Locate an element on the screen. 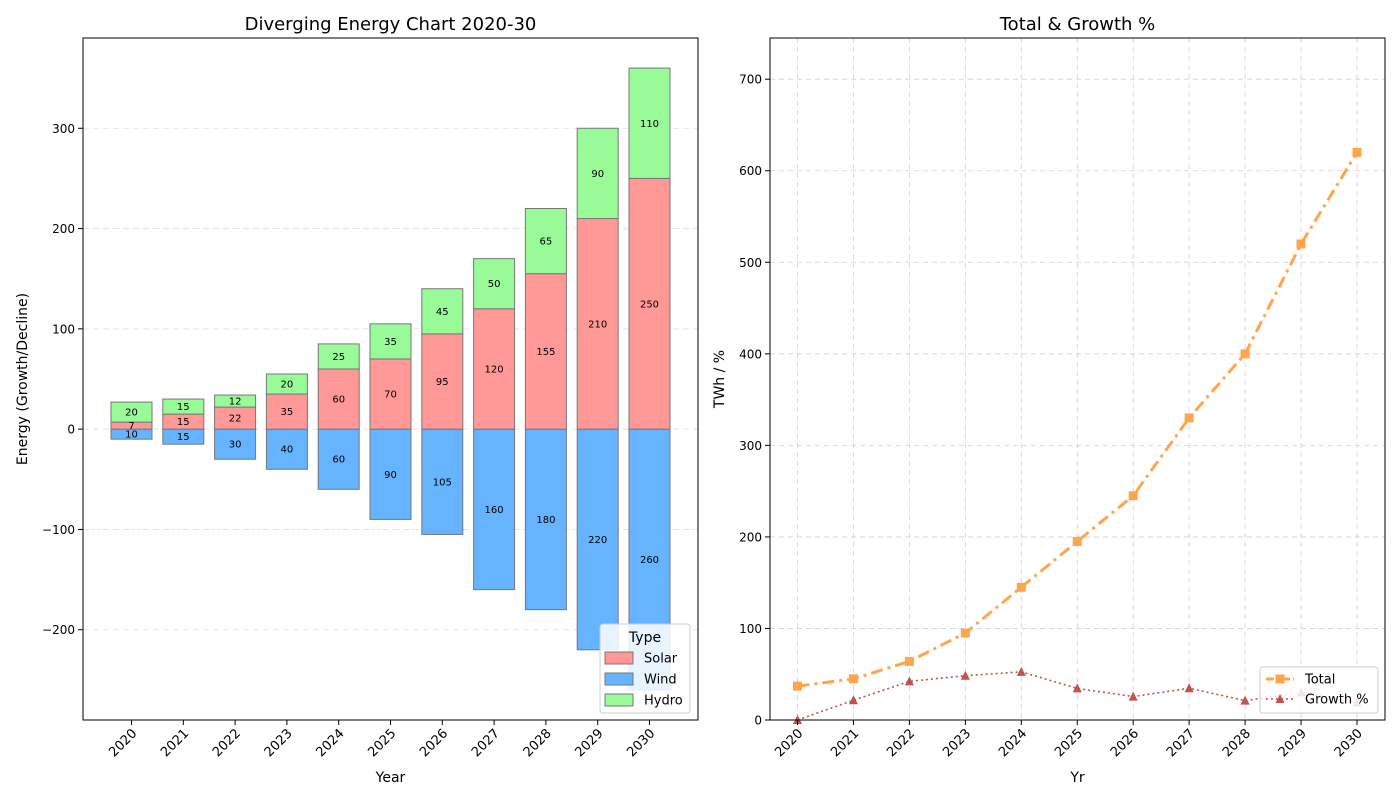 The width and height of the screenshot is (1400, 800). wind-value-label: 220 is located at coordinates (597, 540).